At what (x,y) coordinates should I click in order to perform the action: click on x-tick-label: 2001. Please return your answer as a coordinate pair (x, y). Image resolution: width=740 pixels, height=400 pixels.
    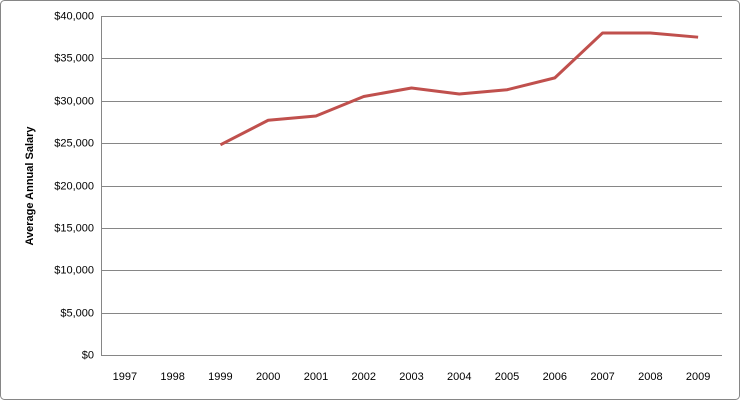
    Looking at the image, I should click on (316, 377).